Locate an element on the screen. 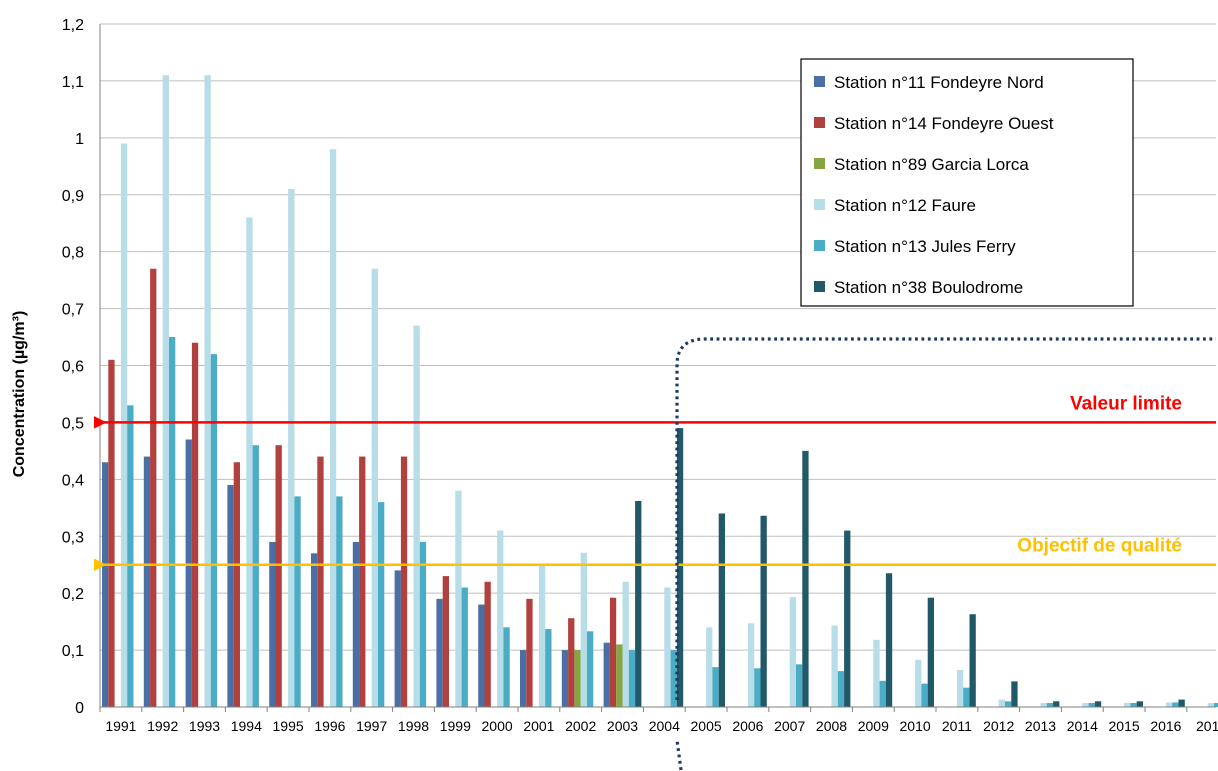  y-tick-label: 0,5 is located at coordinates (73, 423).